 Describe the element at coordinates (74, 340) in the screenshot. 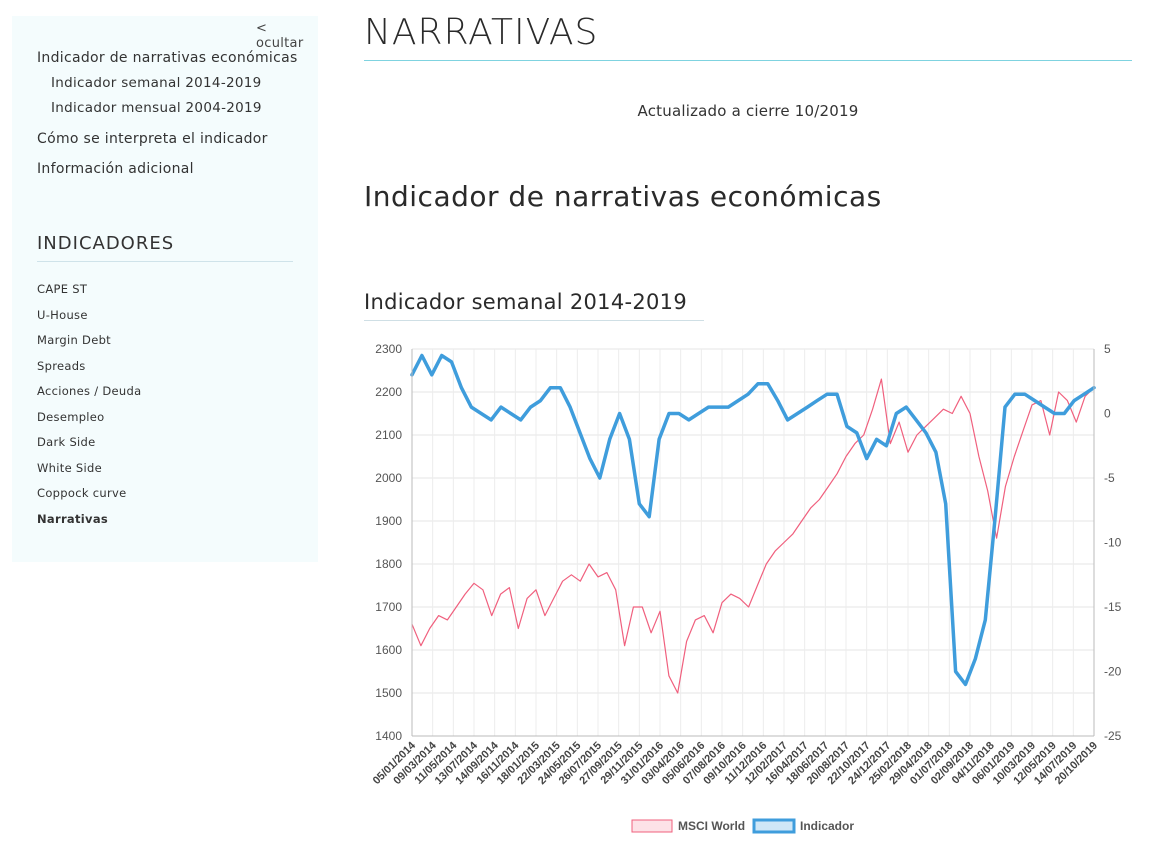

I see `indicator-link-margin-debt: Margin Debt` at that location.